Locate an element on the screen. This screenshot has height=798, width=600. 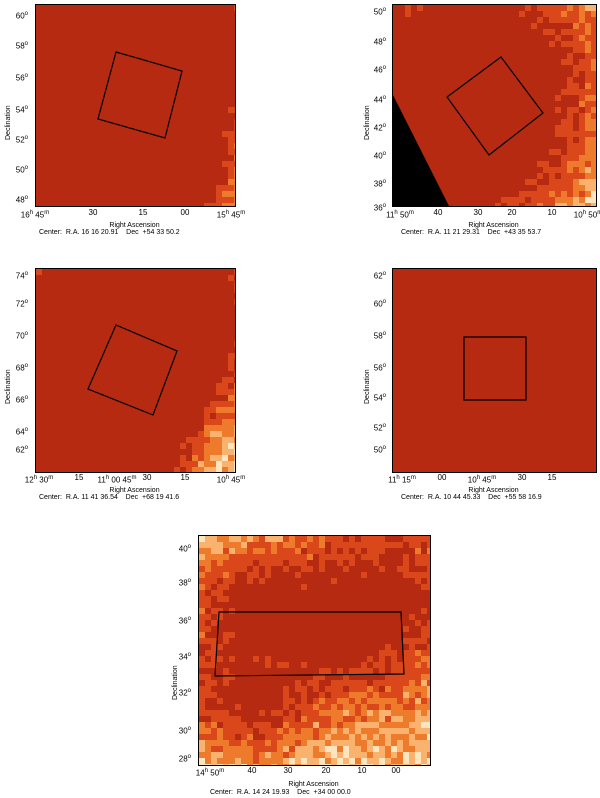
x-tick-label: 10h 50m is located at coordinates (586, 215).